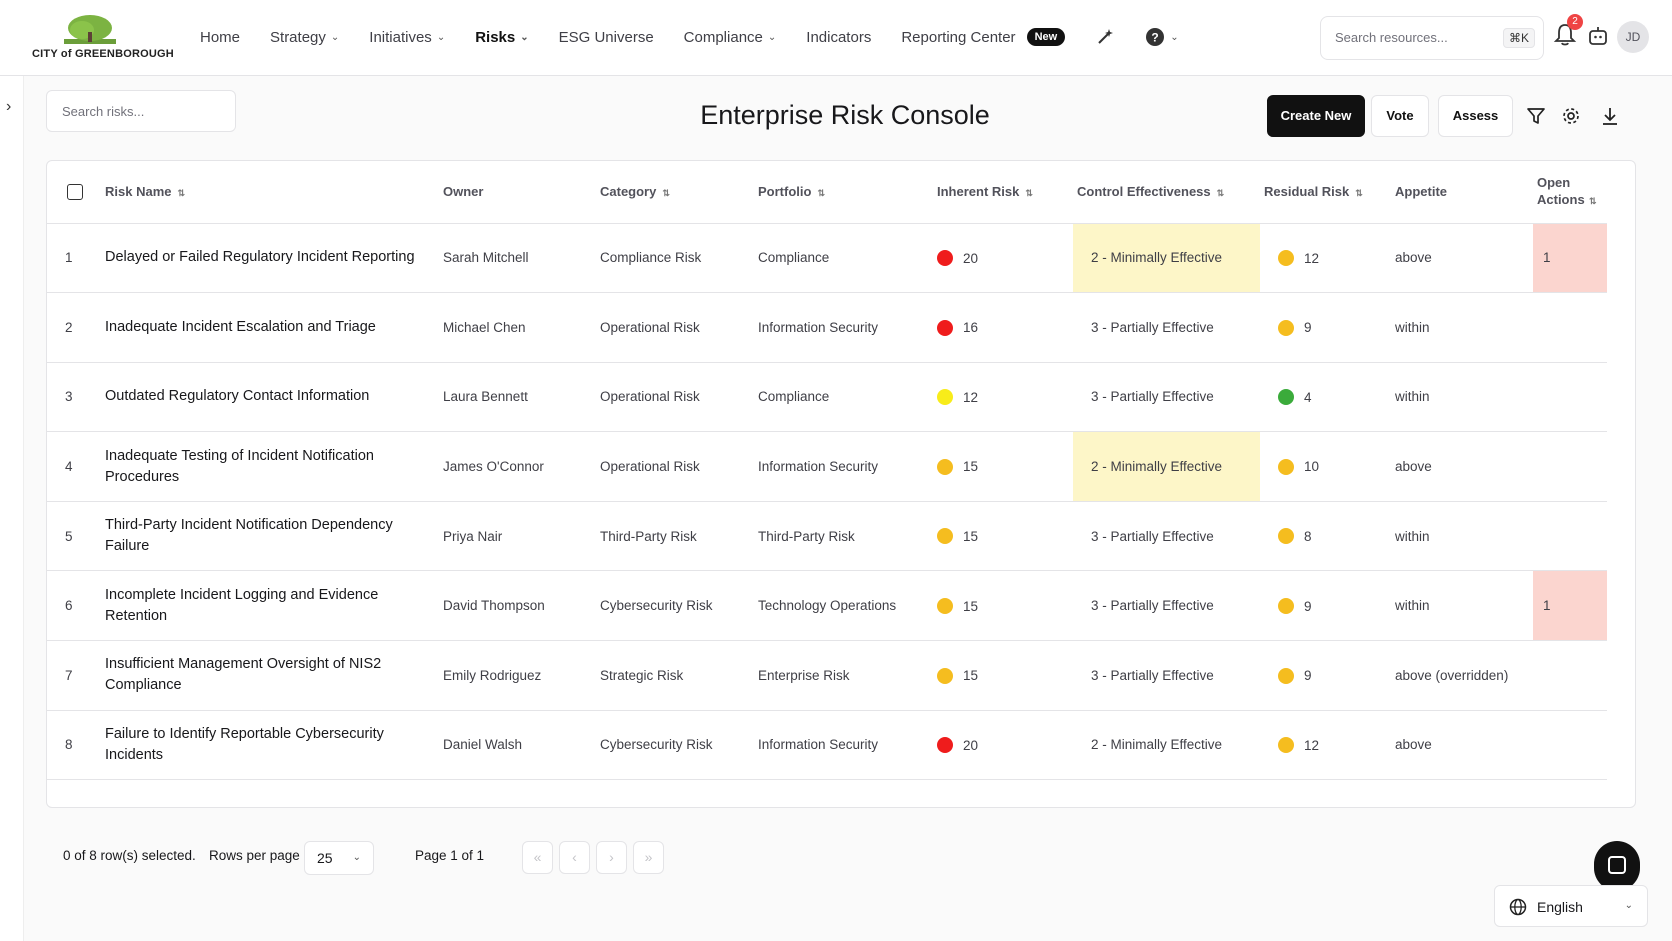  Describe the element at coordinates (270, 192) in the screenshot. I see `col-risk-name: Risk Name ⇅` at that location.